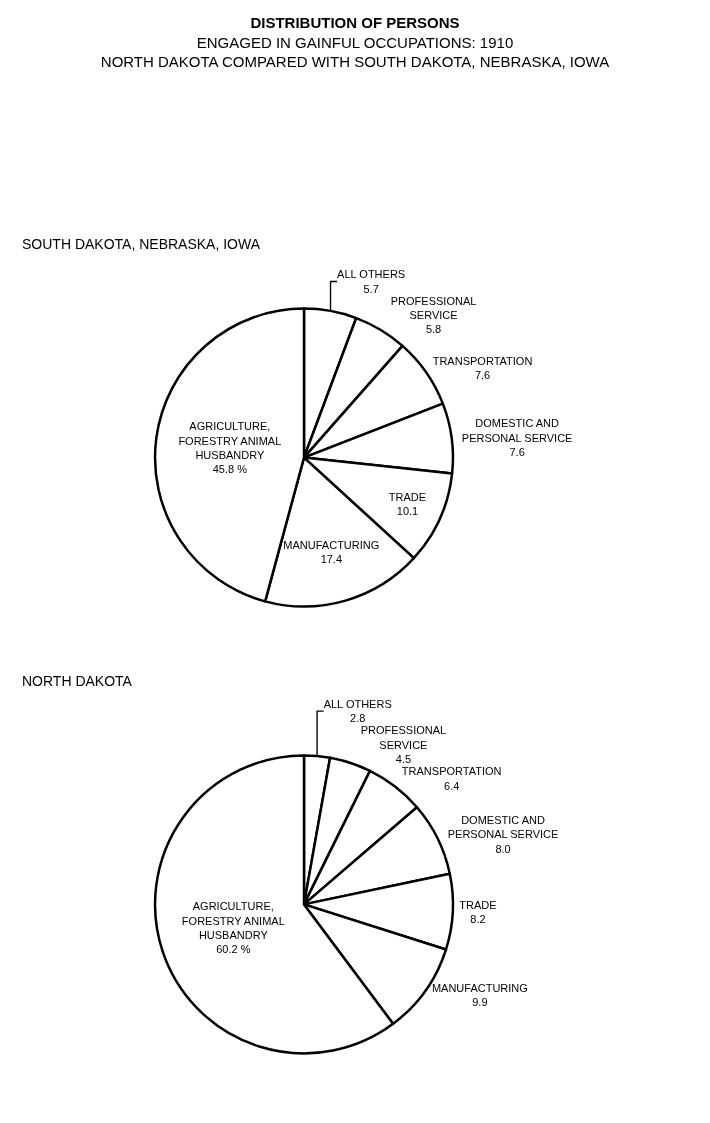 This screenshot has height=1123, width=710. I want to click on data-label: 10.1, so click(407, 511).